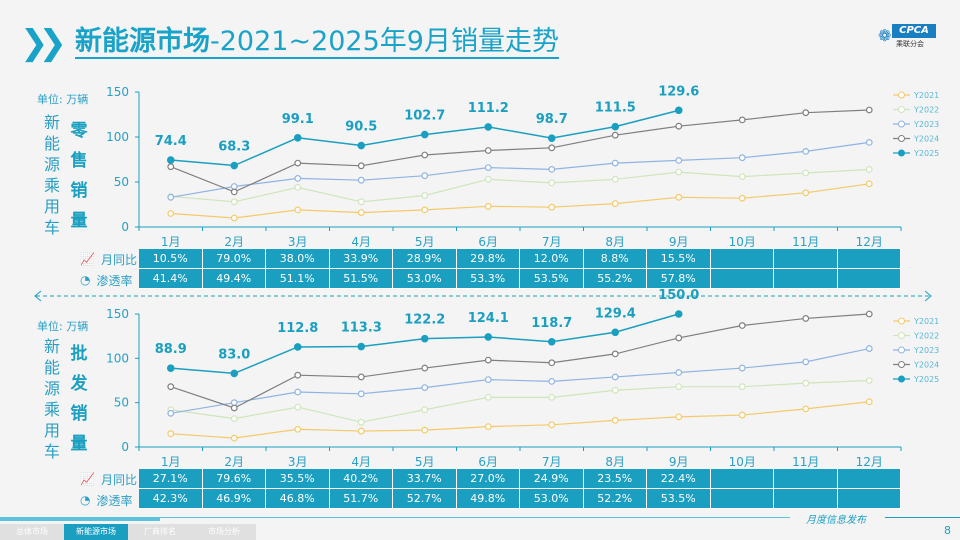 This screenshot has height=540, width=960. Describe the element at coordinates (901, 138) in the screenshot. I see `legend-marker-Y2024` at that location.